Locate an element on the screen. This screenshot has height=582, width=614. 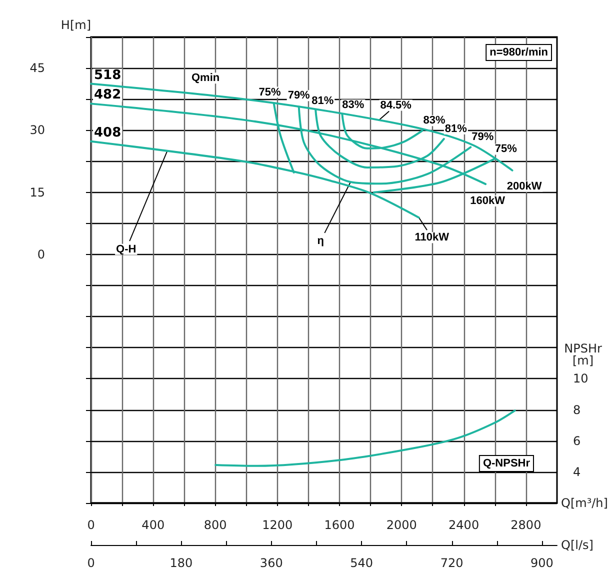
y-tick-label: 15 is located at coordinates (37, 192).